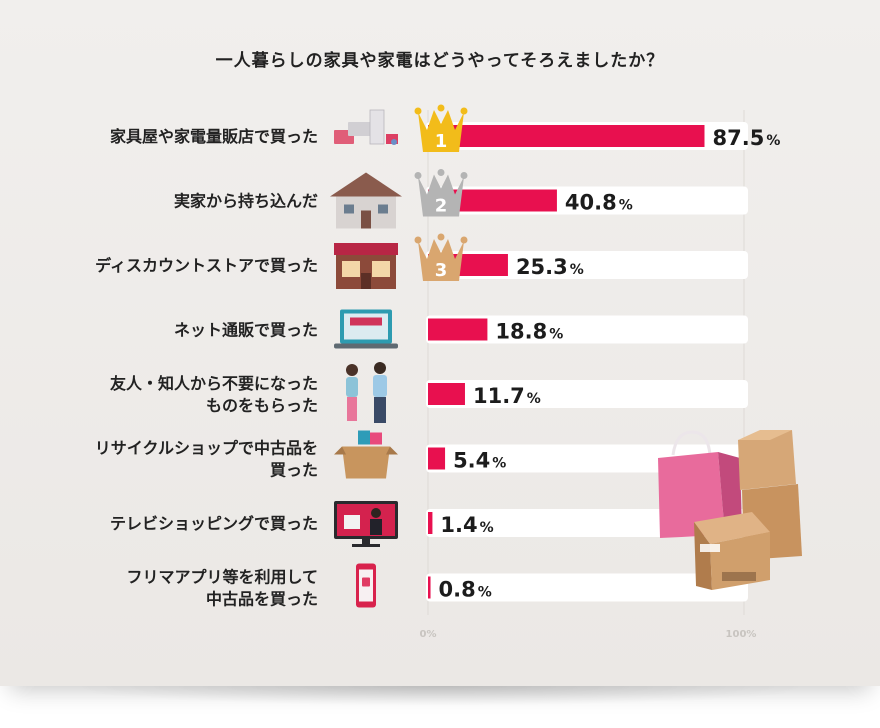  Describe the element at coordinates (222, 588) in the screenshot. I see `category-label: フリマアプリ等を利用して中古品を買った` at that location.